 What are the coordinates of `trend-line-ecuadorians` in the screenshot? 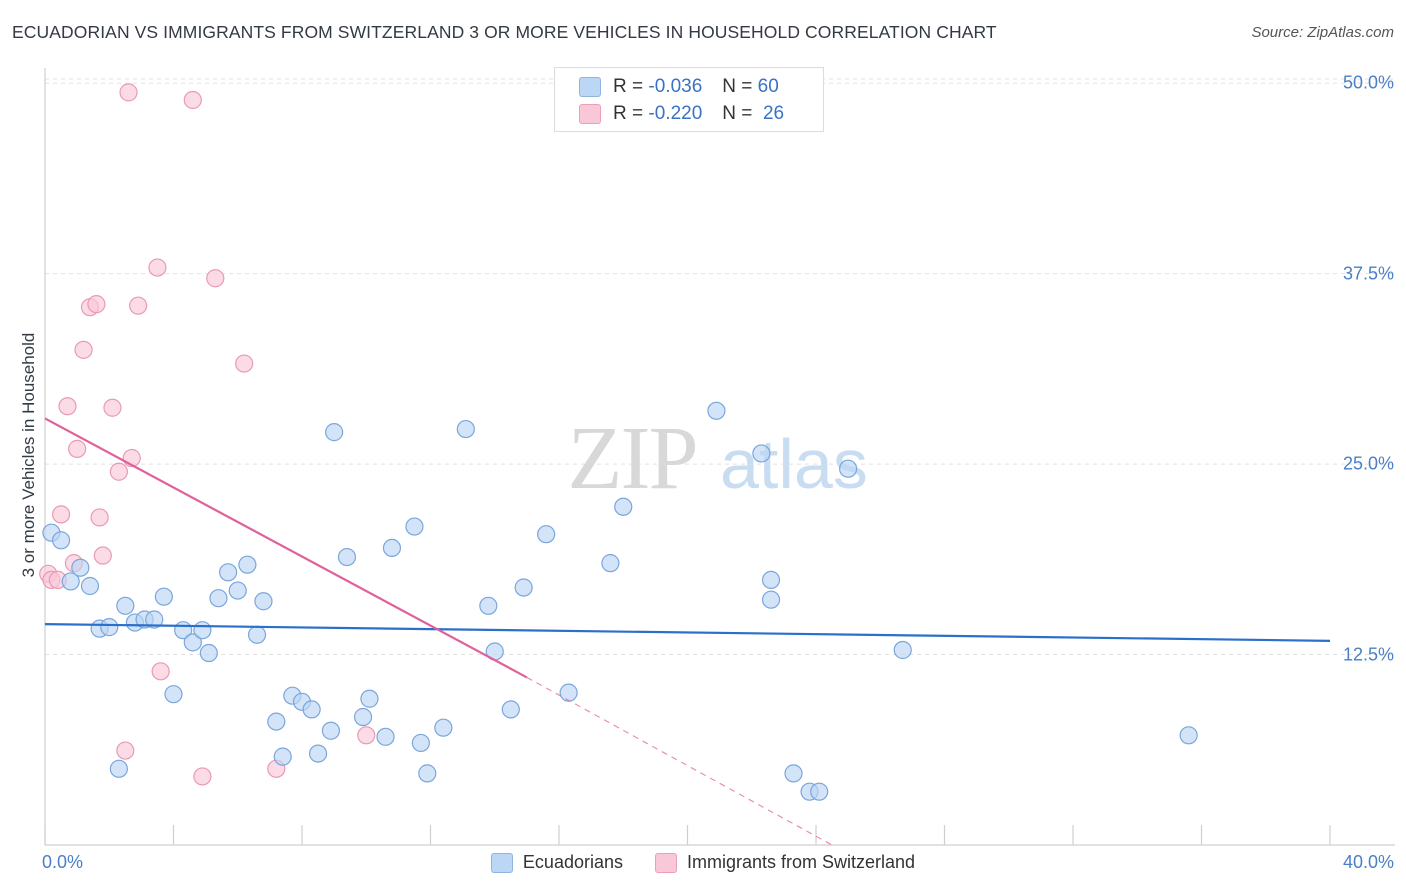 It's located at (687, 632).